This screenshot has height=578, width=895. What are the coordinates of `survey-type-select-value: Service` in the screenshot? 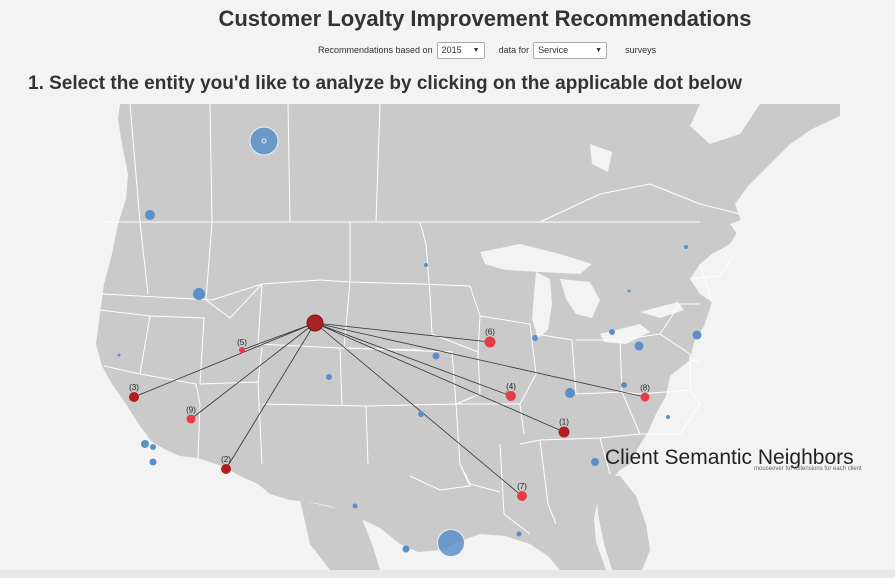 It's located at (553, 50).